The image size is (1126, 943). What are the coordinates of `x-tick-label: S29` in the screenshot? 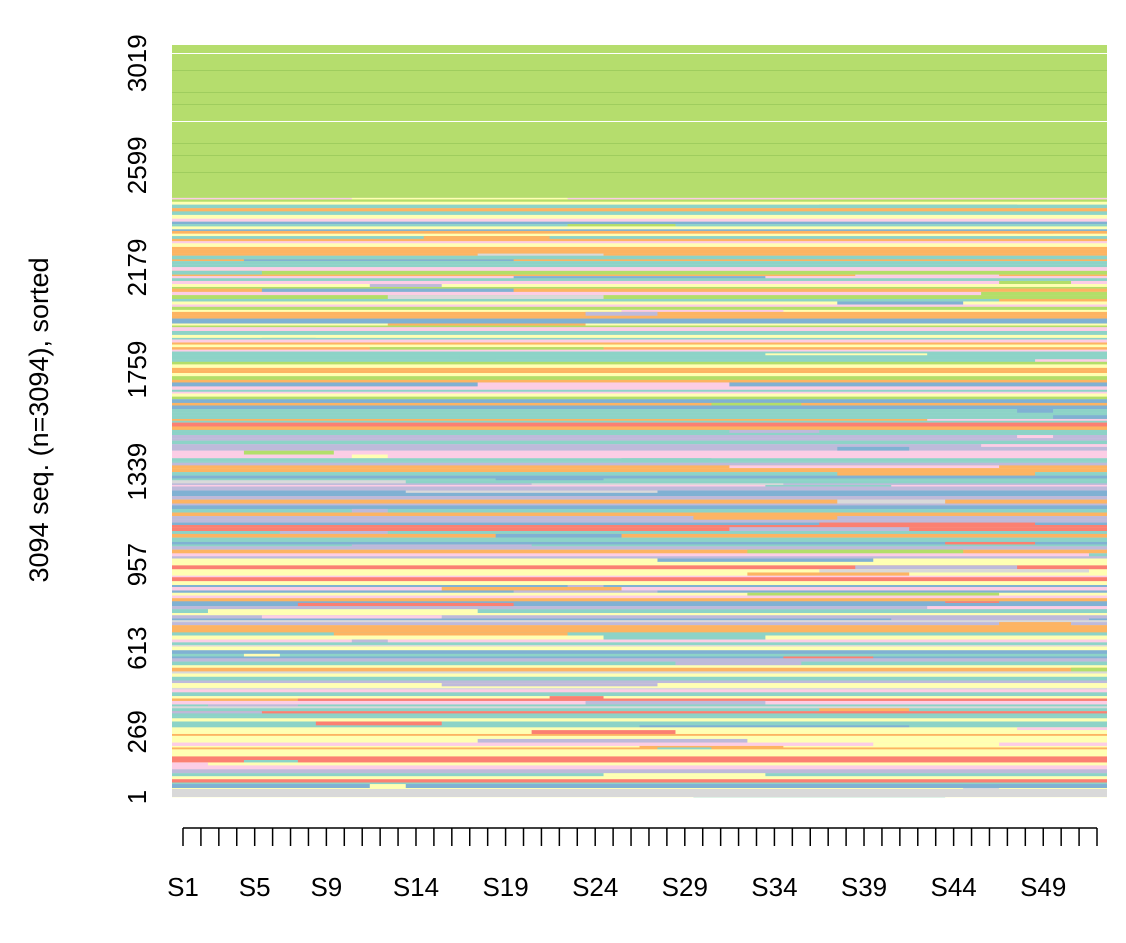 It's located at (685, 887).